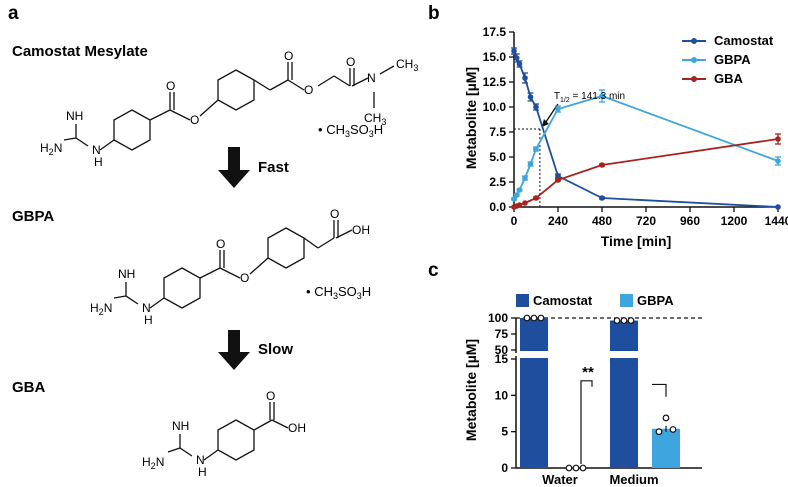 The height and width of the screenshot is (487, 788). Describe the element at coordinates (646, 173) in the screenshot. I see `series-line-gba` at that location.